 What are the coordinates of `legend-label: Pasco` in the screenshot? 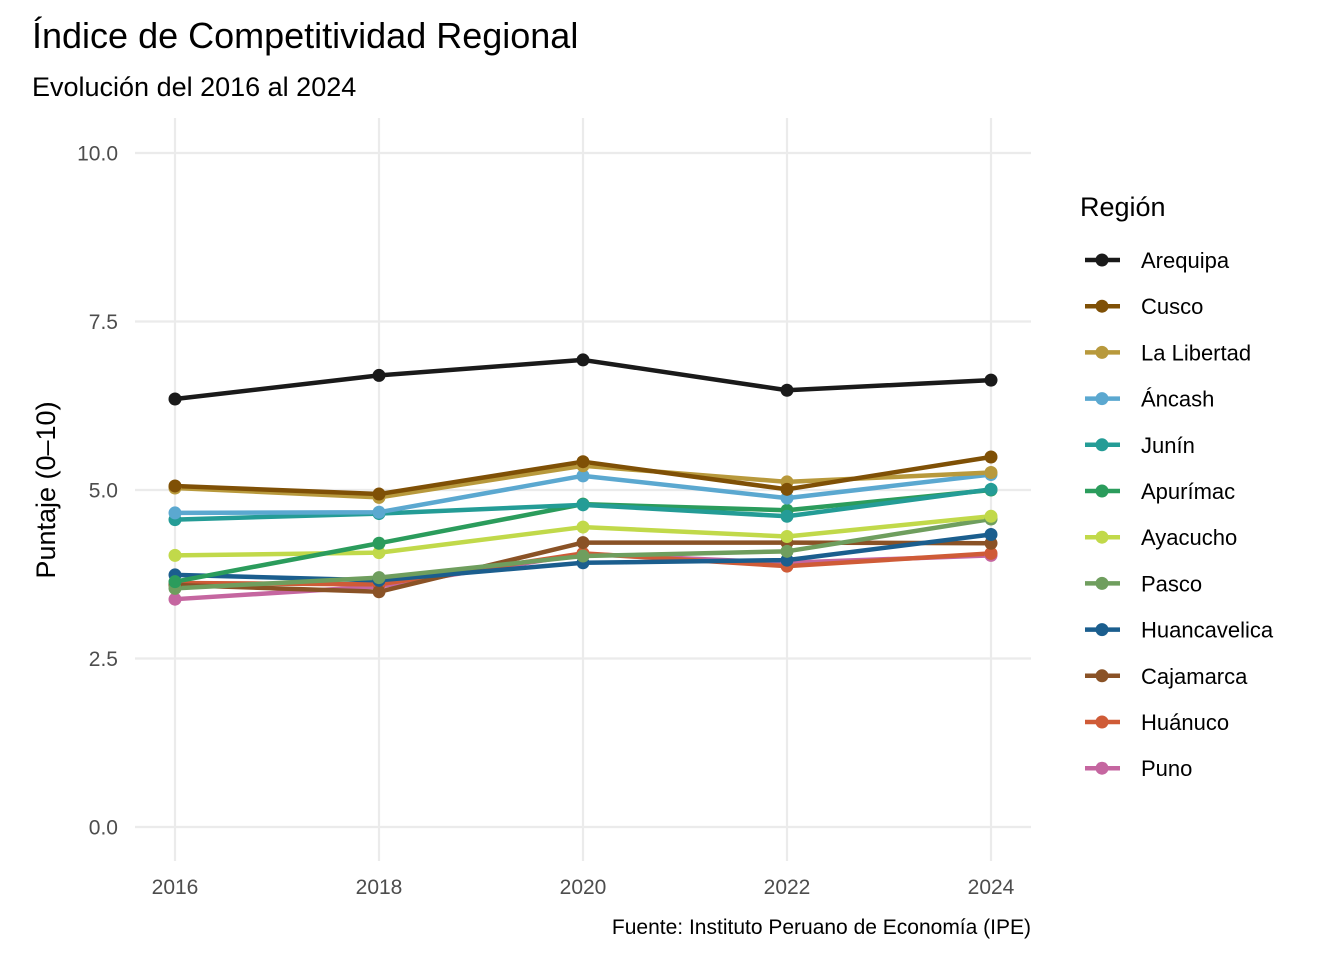 It's located at (1171, 583).